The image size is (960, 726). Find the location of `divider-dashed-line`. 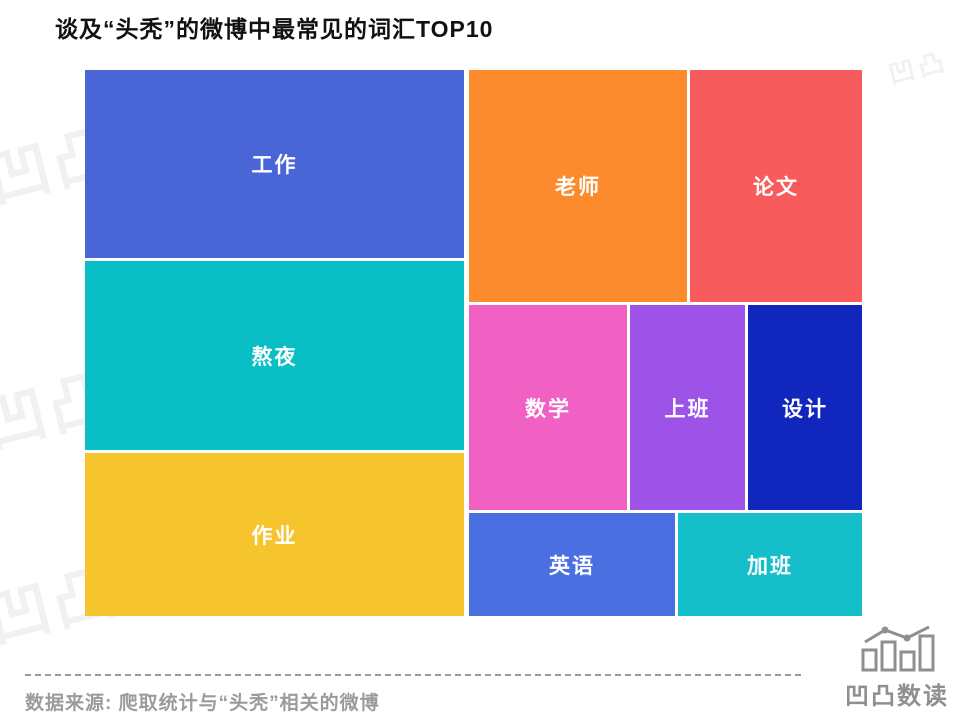

divider-dashed-line is located at coordinates (414, 675).